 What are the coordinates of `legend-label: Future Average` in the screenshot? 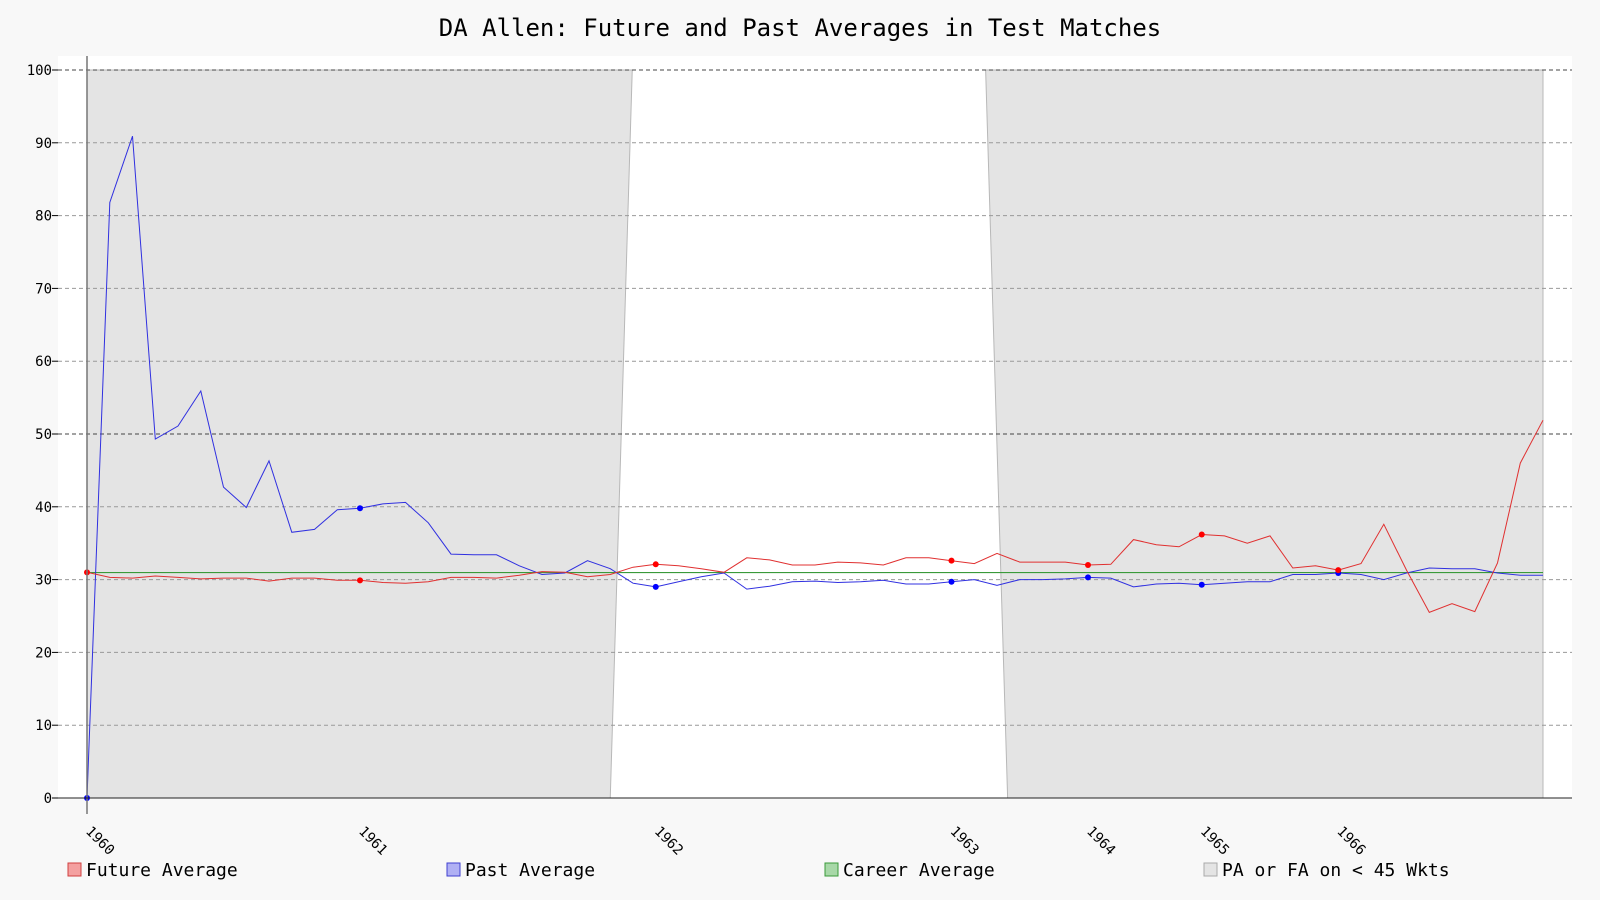 It's located at (162, 870).